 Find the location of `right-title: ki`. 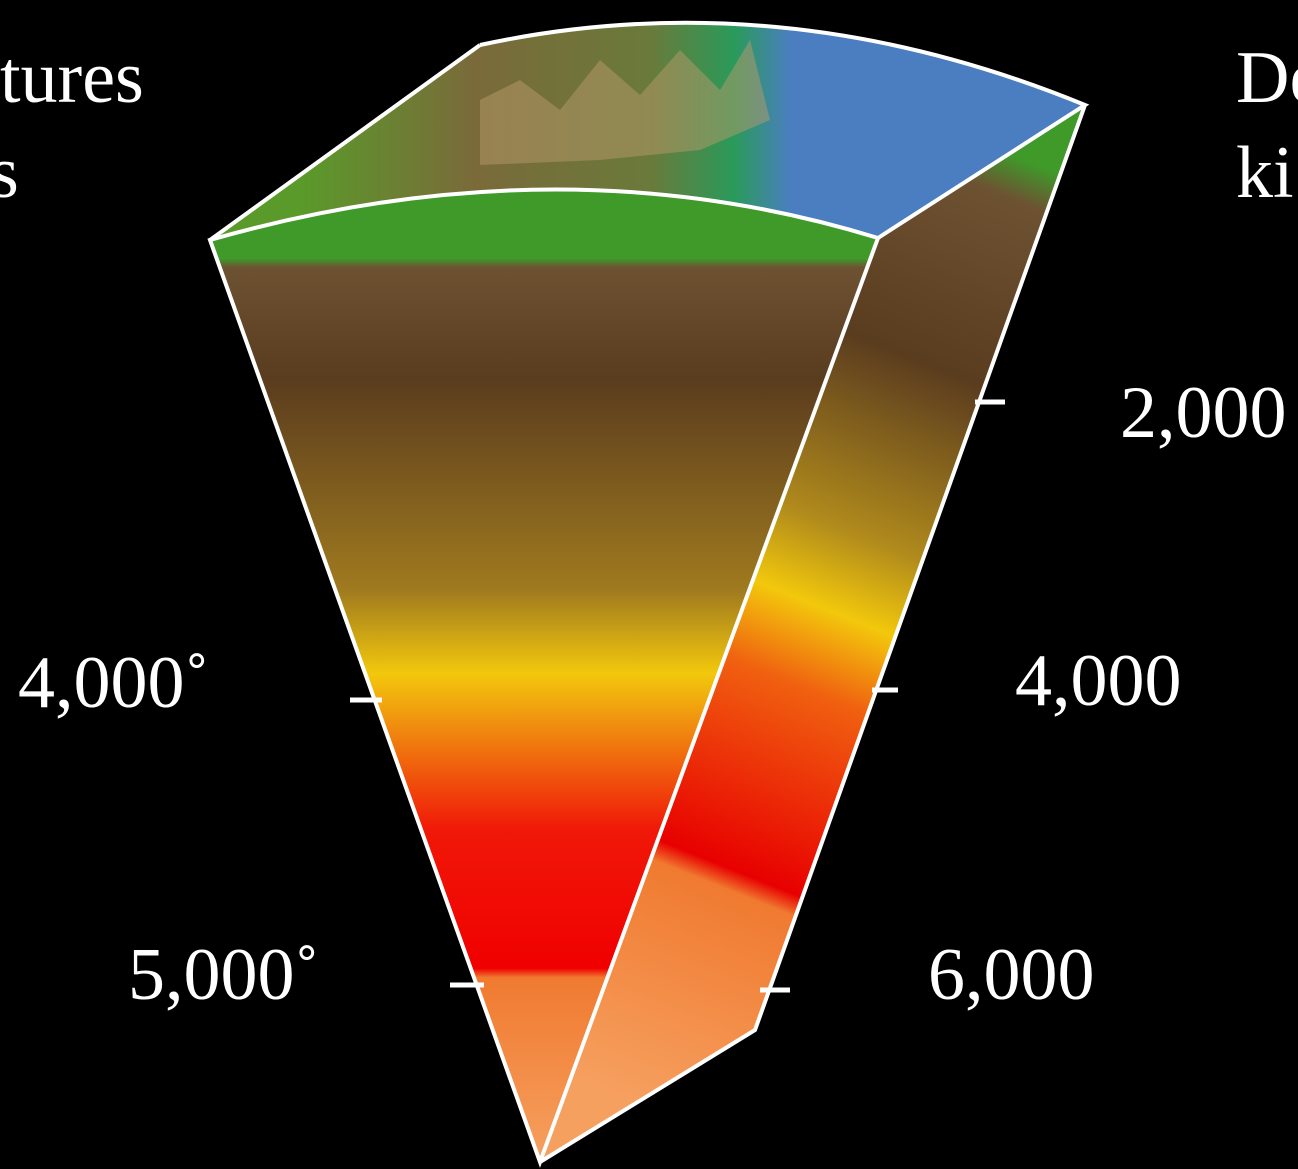

right-title: ki is located at coordinates (1265, 173).